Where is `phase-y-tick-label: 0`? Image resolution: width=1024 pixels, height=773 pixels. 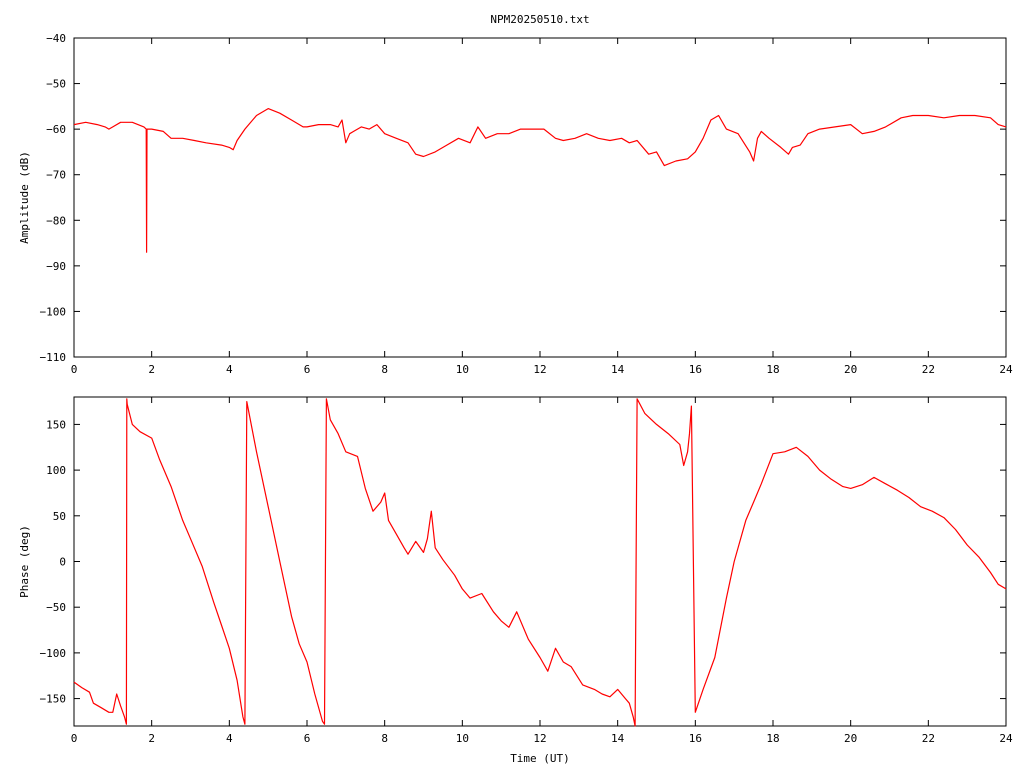 phase-y-tick-label: 0 is located at coordinates (62, 562).